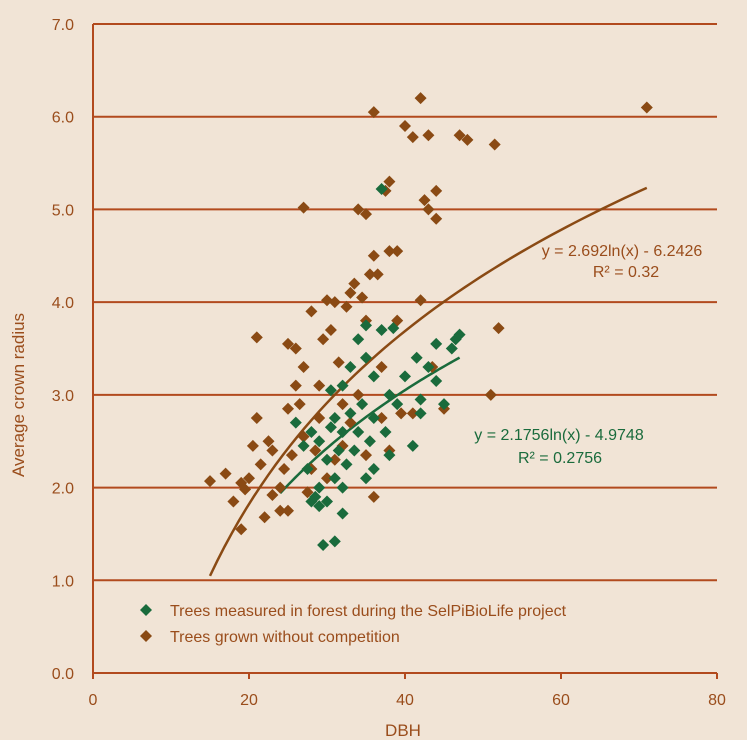  What do you see at coordinates (63, 396) in the screenshot?
I see `y-tick-label: 3.0` at bounding box center [63, 396].